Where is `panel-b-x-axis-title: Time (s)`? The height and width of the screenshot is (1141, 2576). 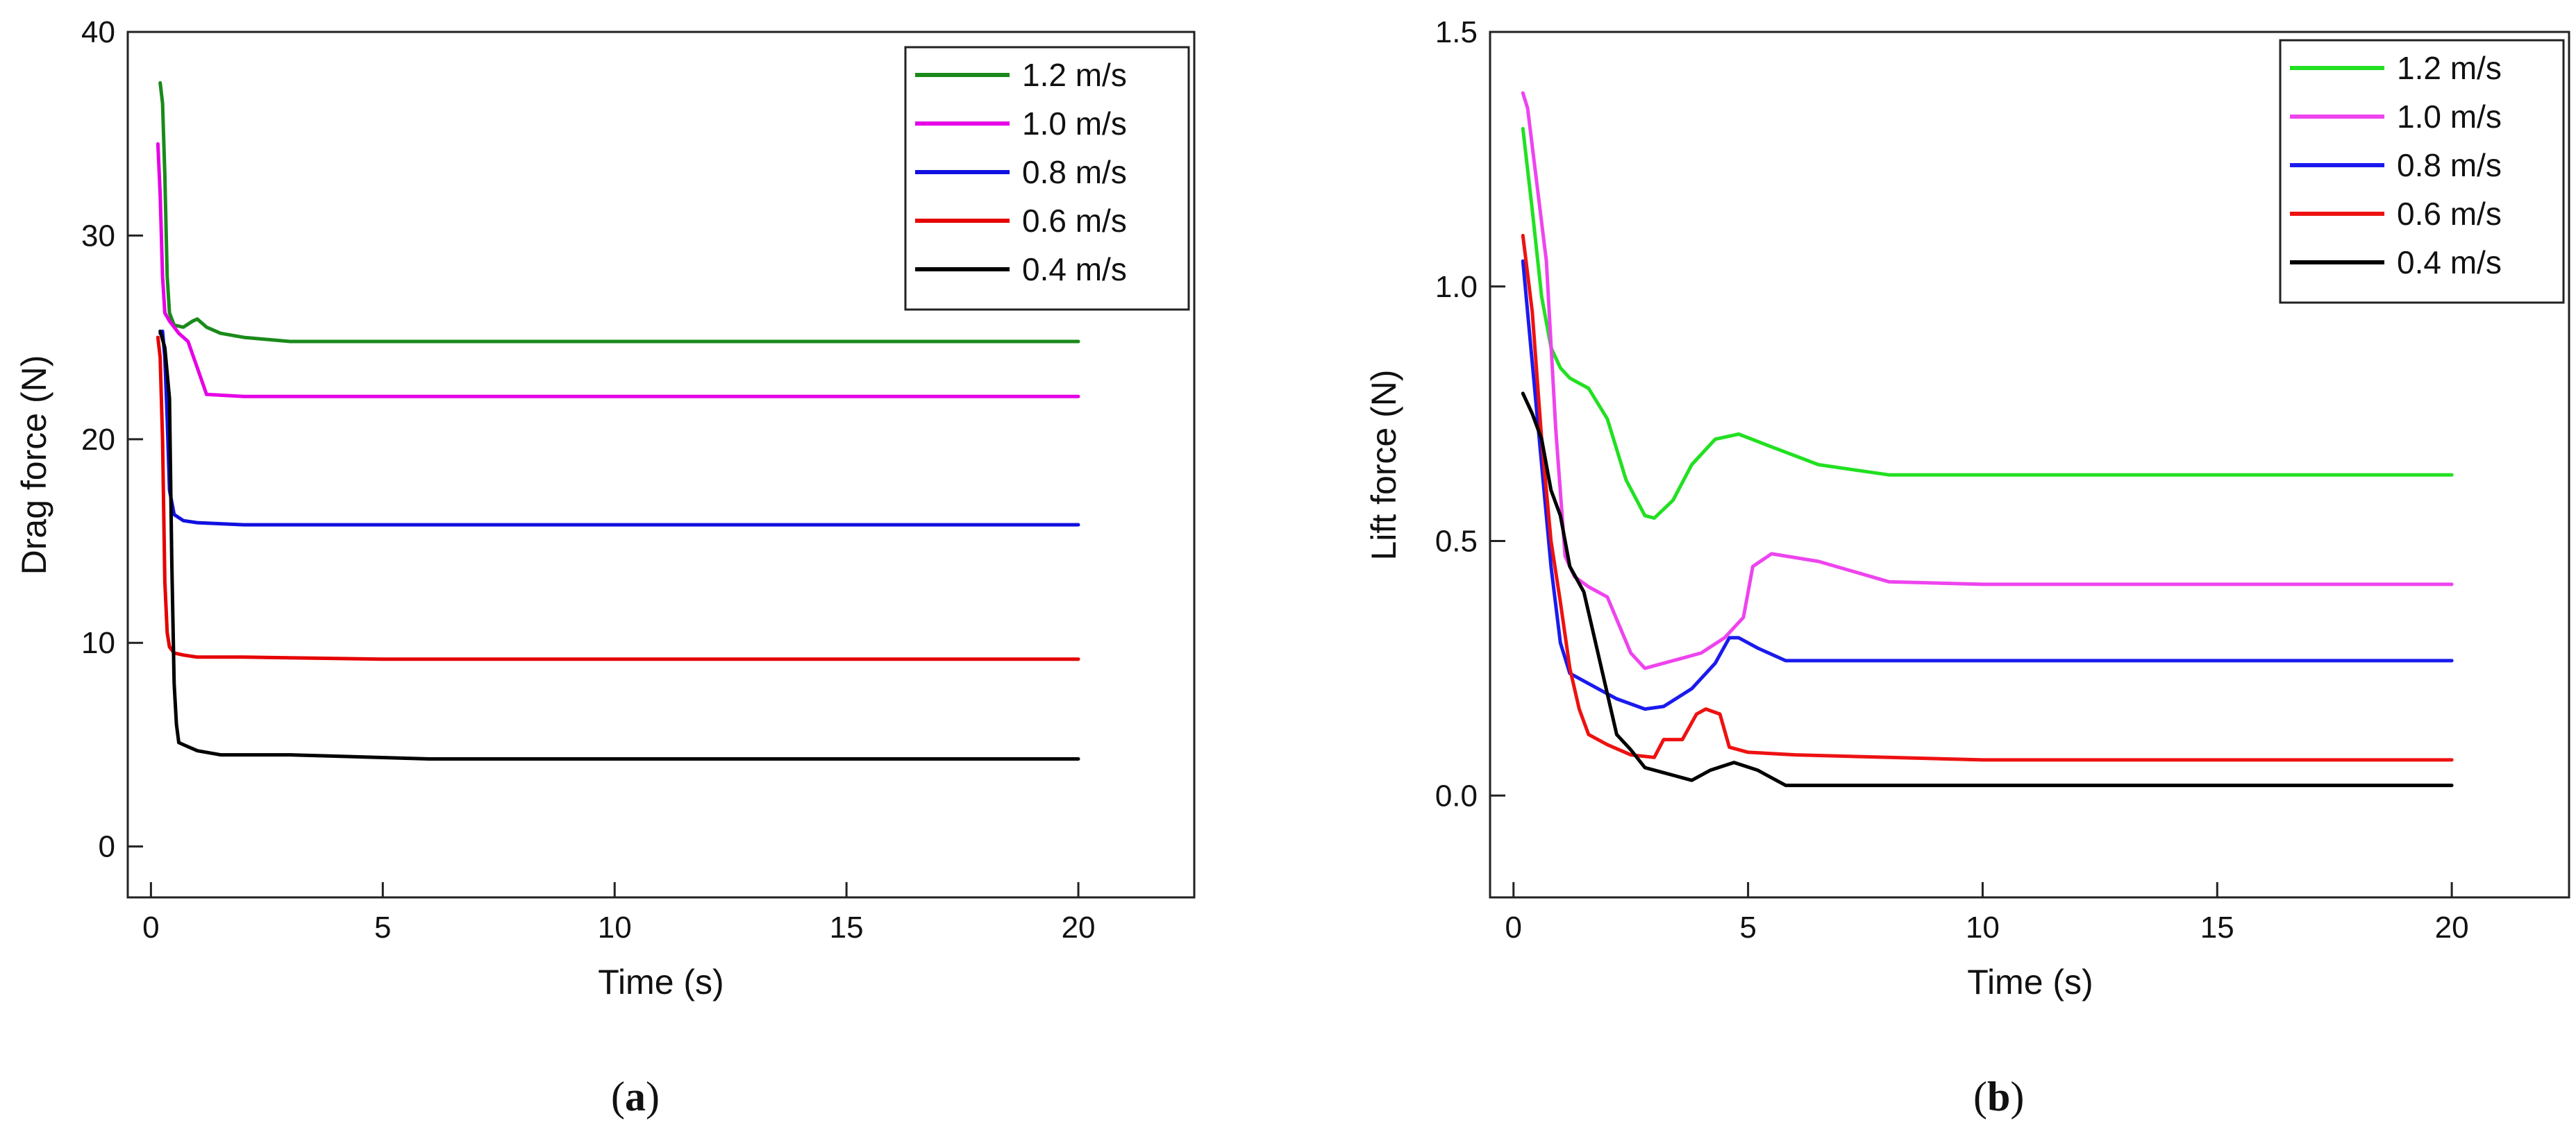
panel-b-x-axis-title: Time (s) is located at coordinates (2030, 982).